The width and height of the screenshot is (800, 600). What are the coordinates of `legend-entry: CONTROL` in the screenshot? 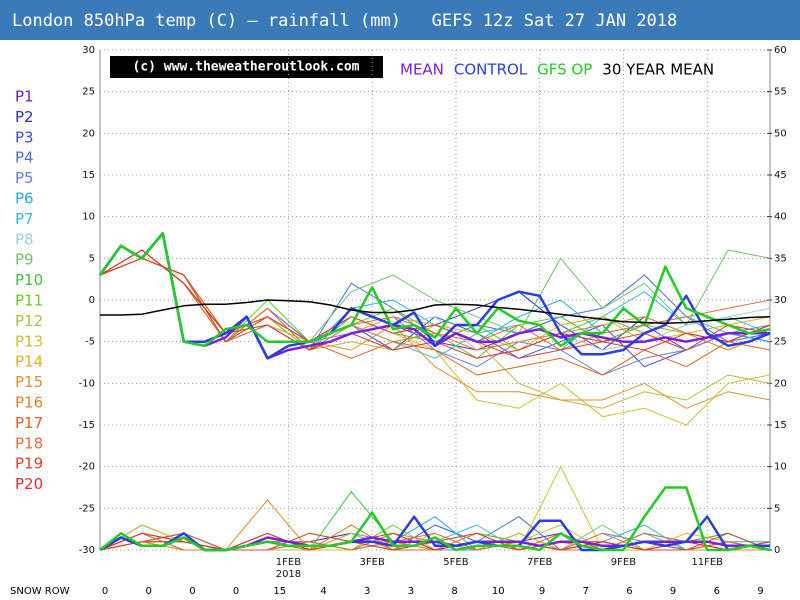 It's located at (491, 70).